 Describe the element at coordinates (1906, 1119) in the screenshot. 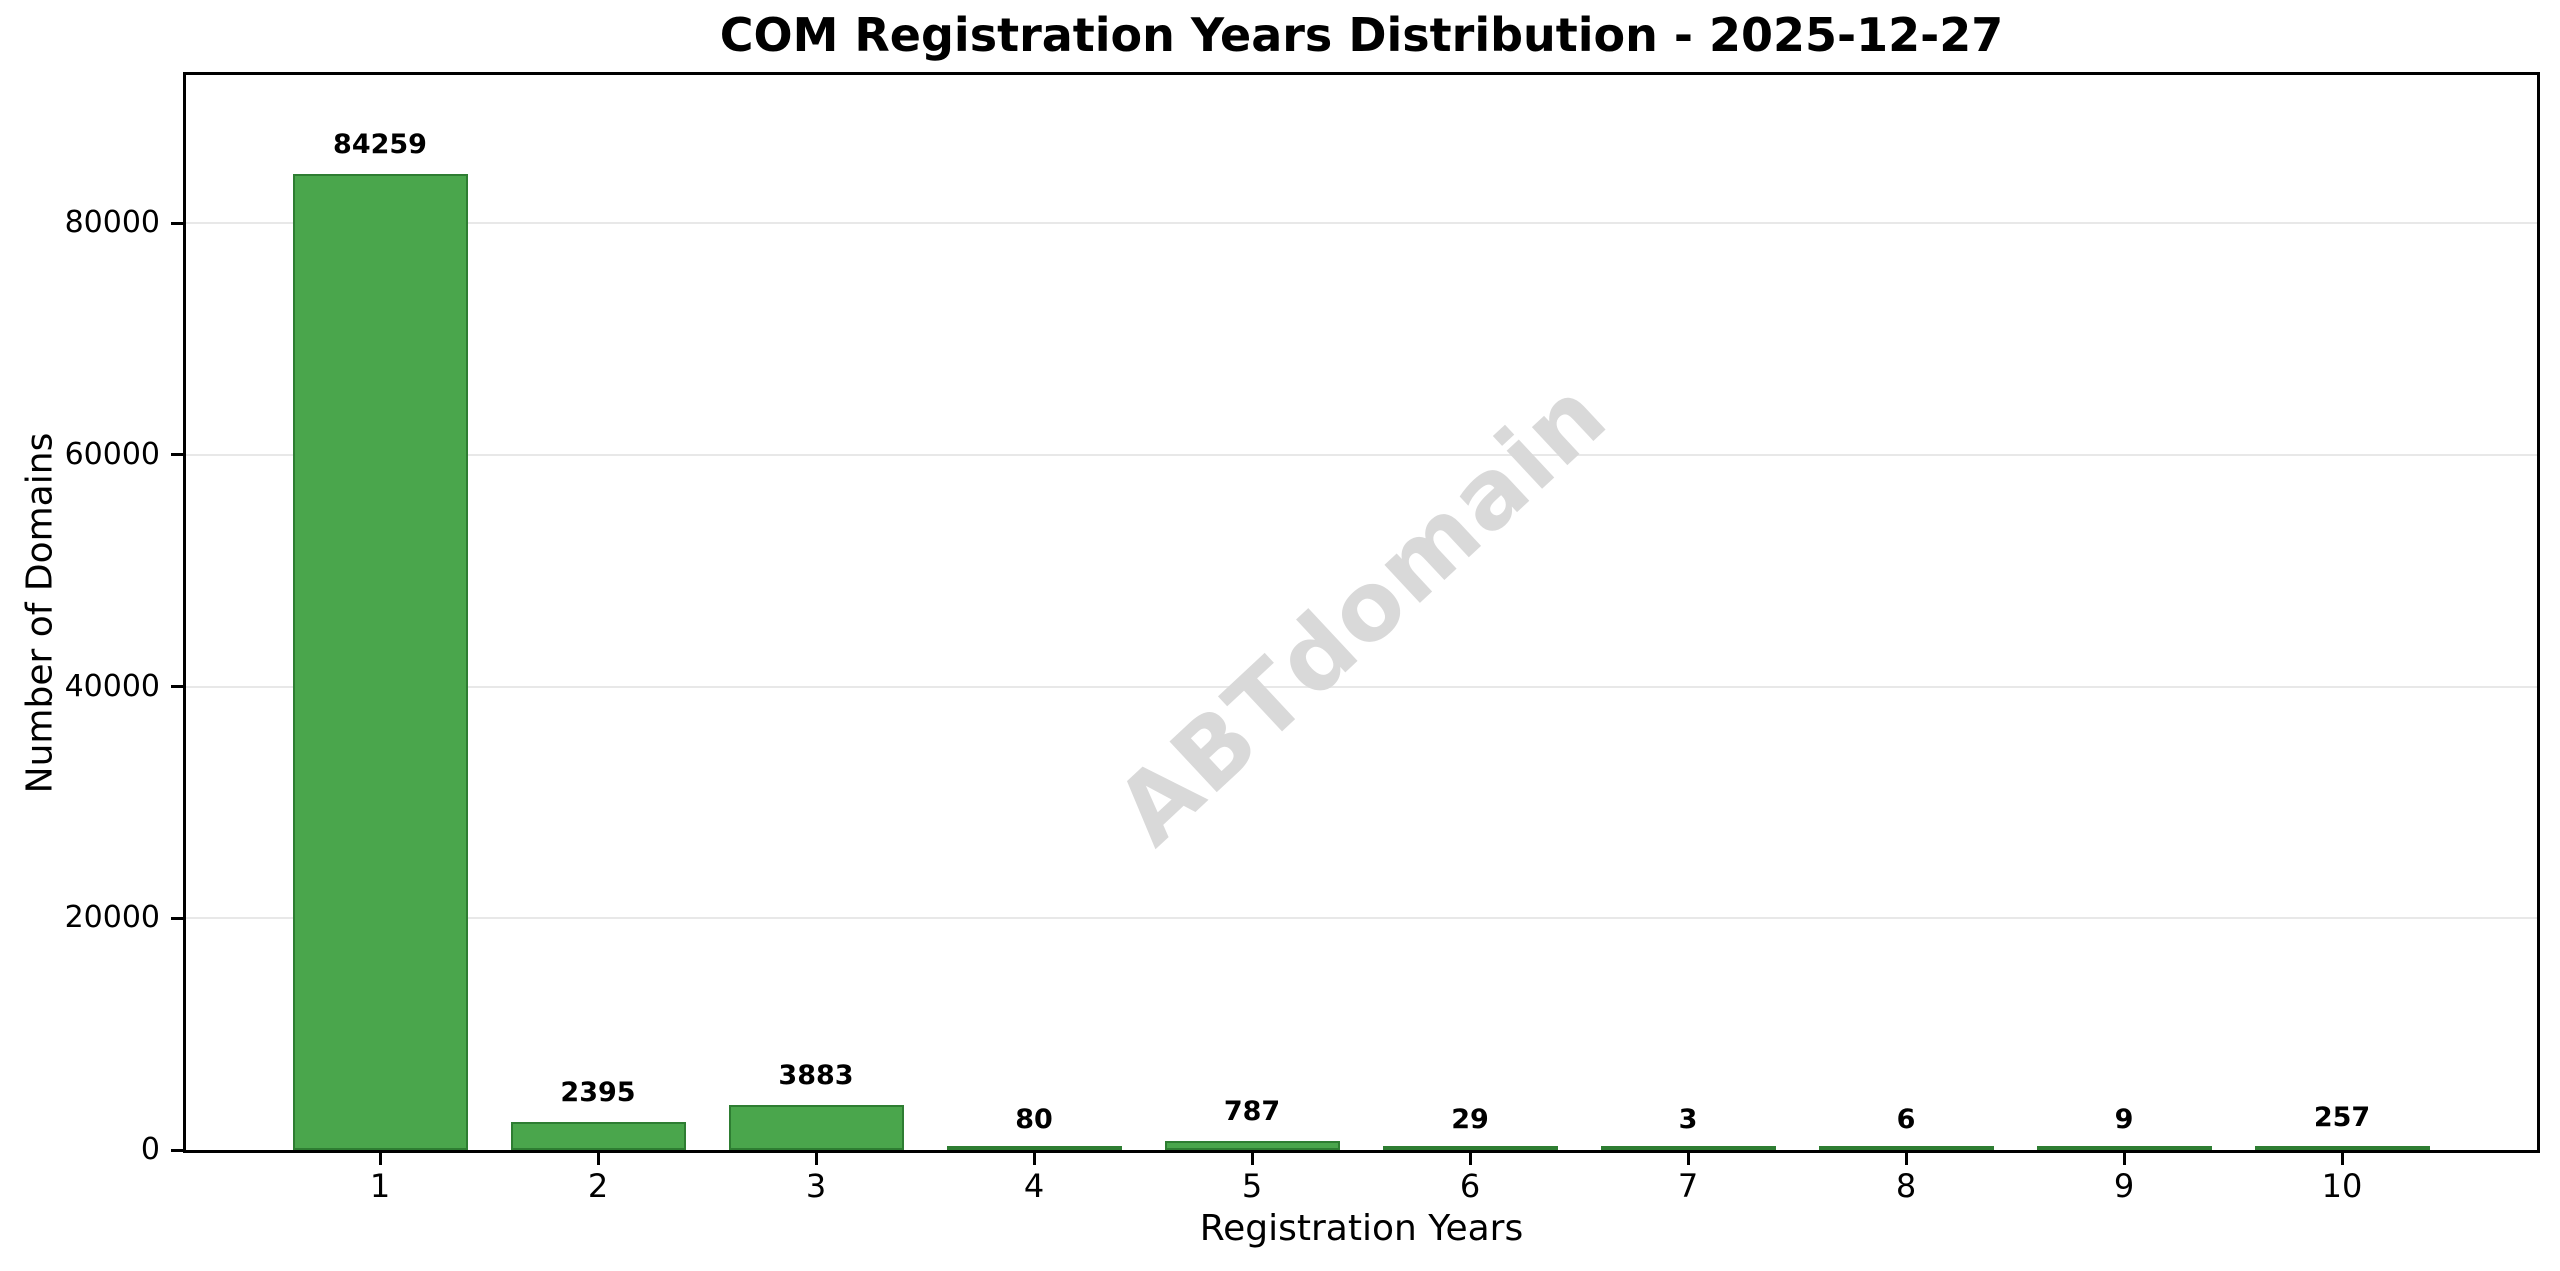

I see `bar-value-label: 6` at that location.